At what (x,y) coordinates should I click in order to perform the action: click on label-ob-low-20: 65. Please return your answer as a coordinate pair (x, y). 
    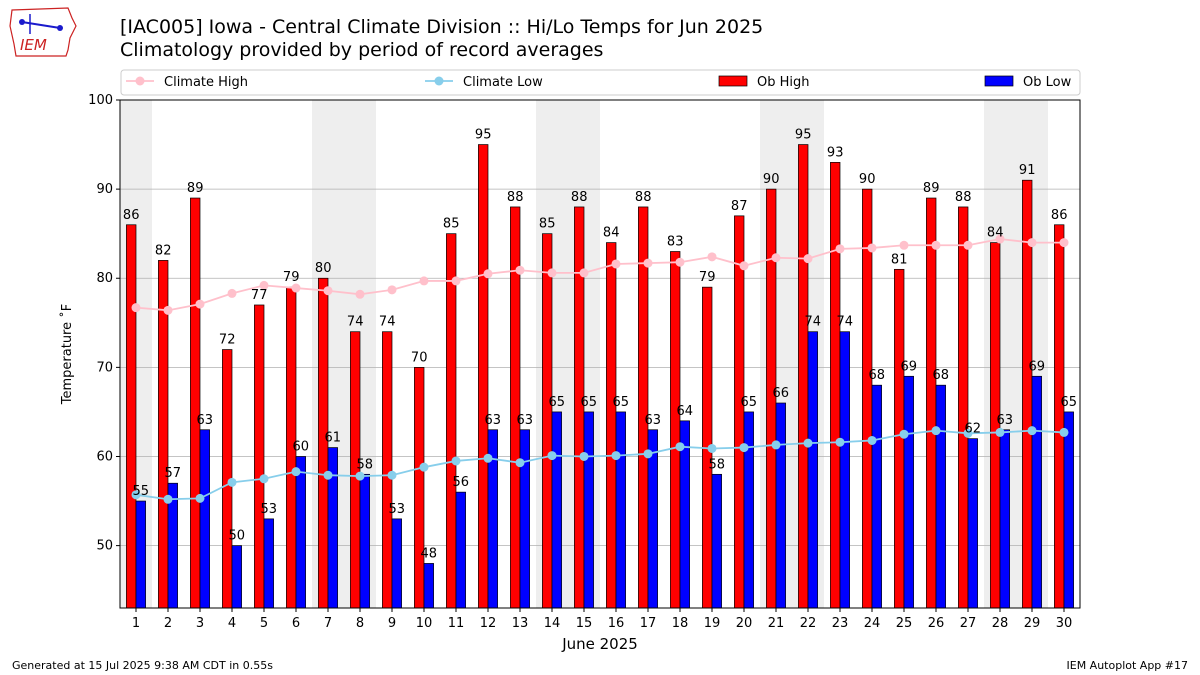
    Looking at the image, I should click on (749, 402).